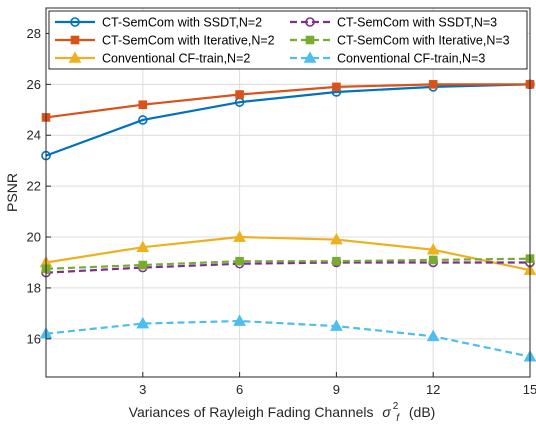  Describe the element at coordinates (398, 418) in the screenshot. I see `x-axis-label-sub: f` at that location.